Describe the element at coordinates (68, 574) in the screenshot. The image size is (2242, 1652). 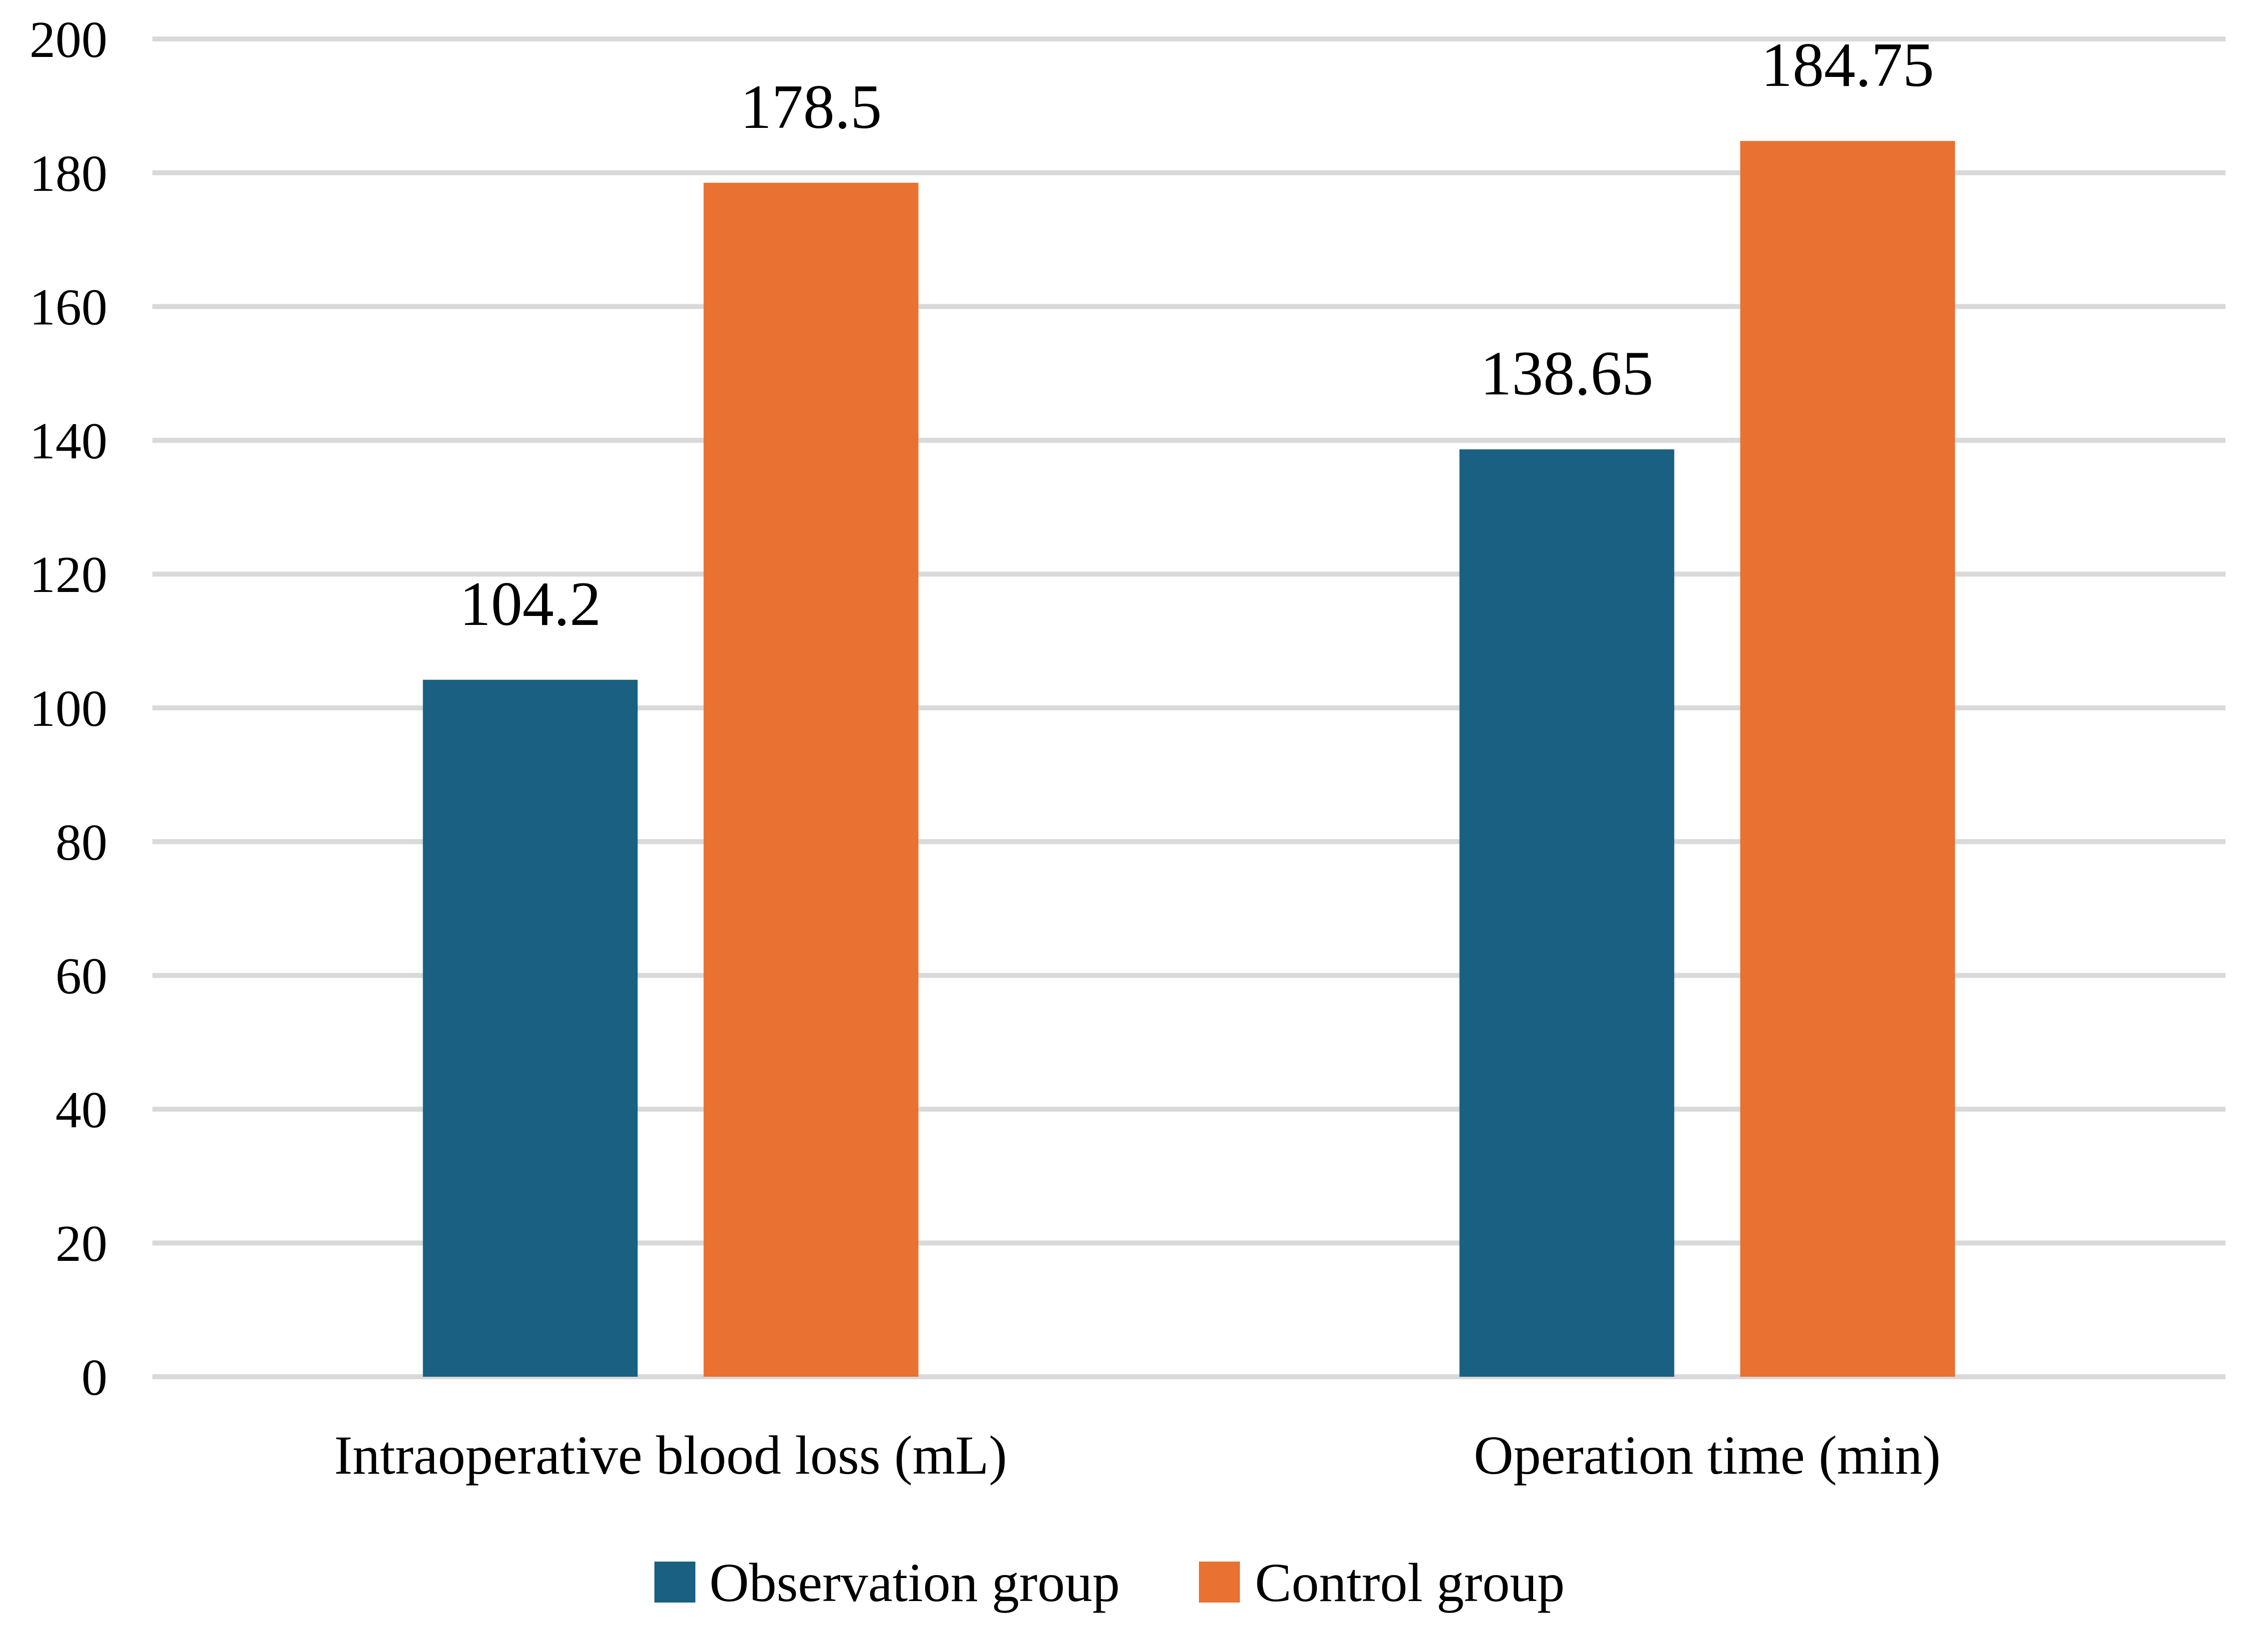
I see `y-tick-label-120: 120` at that location.